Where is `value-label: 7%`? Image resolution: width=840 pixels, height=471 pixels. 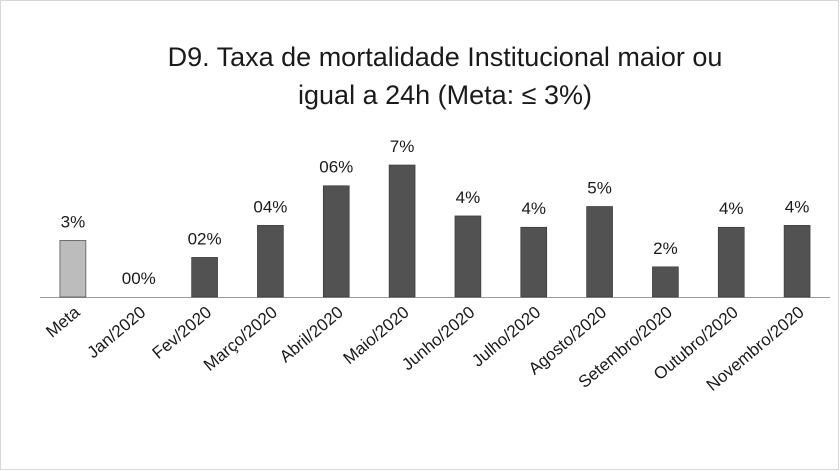 value-label: 7% is located at coordinates (402, 146).